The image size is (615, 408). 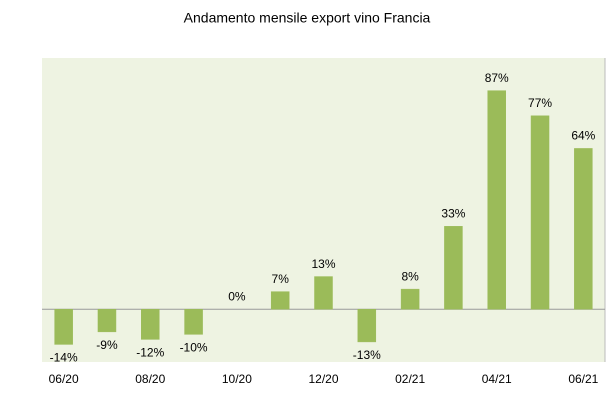 I want to click on x-tick-label: 06/20, so click(x=64, y=379).